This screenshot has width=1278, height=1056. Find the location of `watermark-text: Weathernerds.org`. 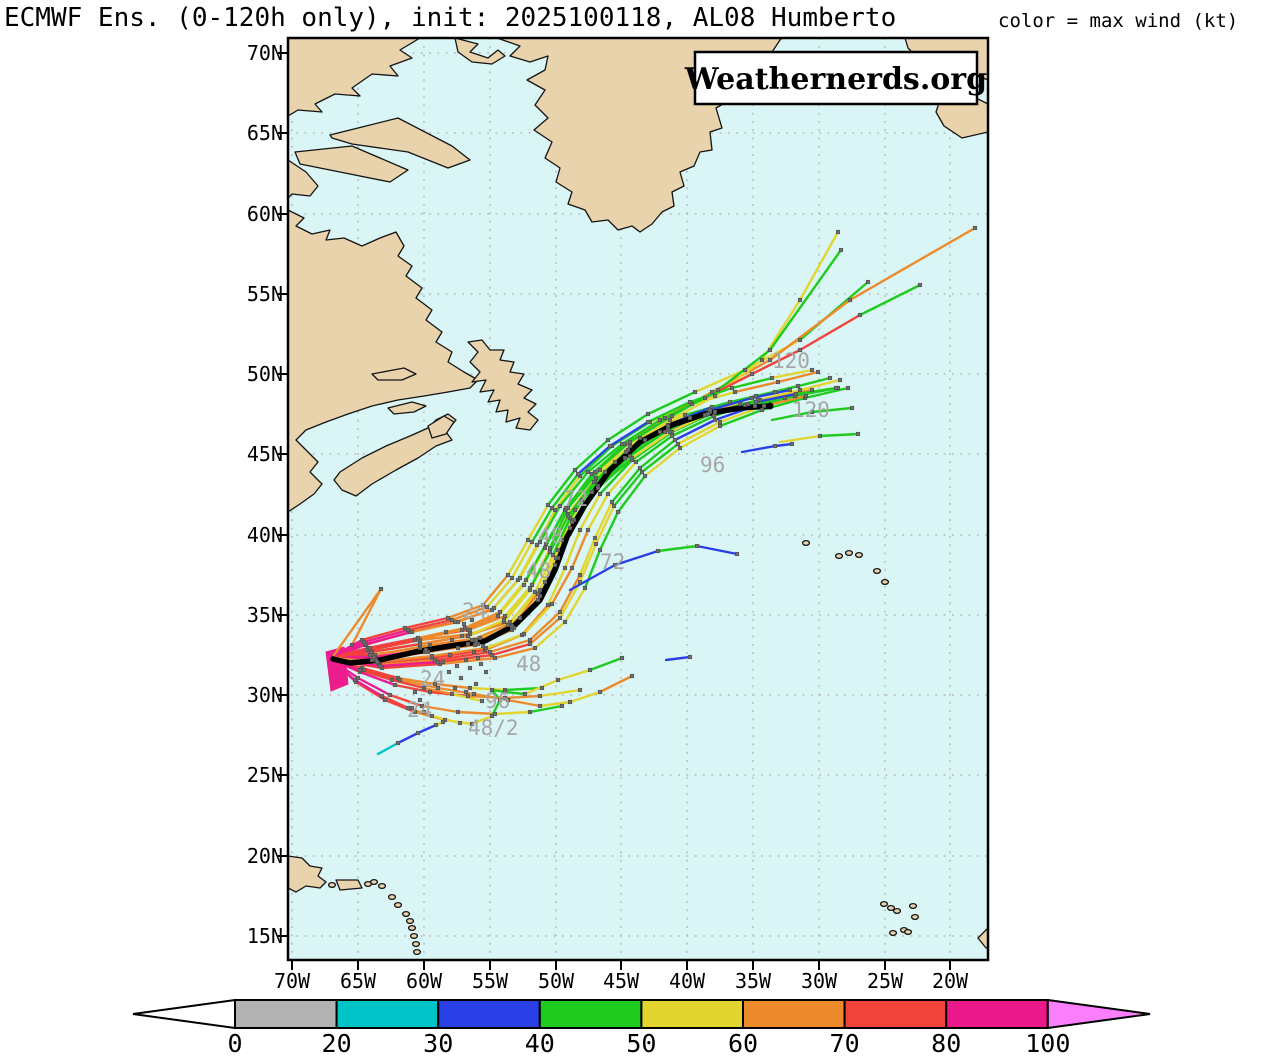

watermark-text: Weathernerds.org is located at coordinates (835, 79).